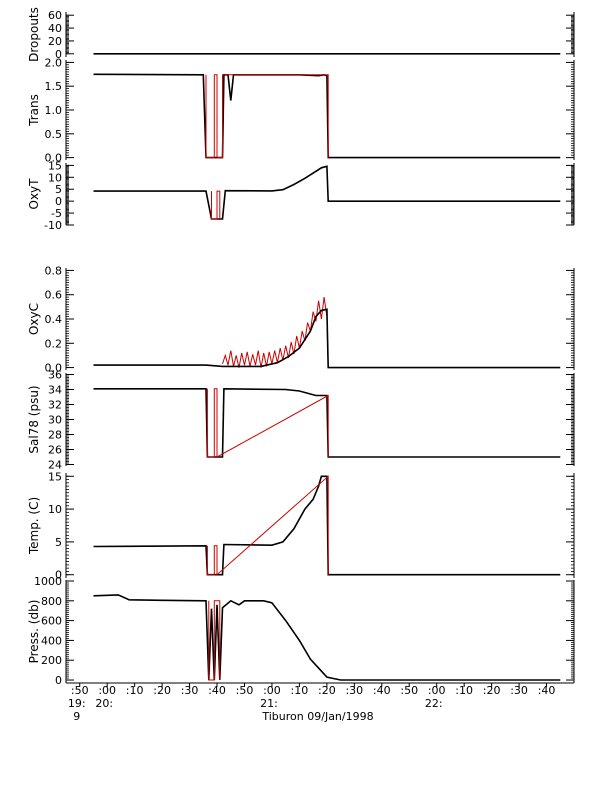 This screenshot has height=785, width=612. I want to click on y-tick-label: 0.5, so click(54, 134).